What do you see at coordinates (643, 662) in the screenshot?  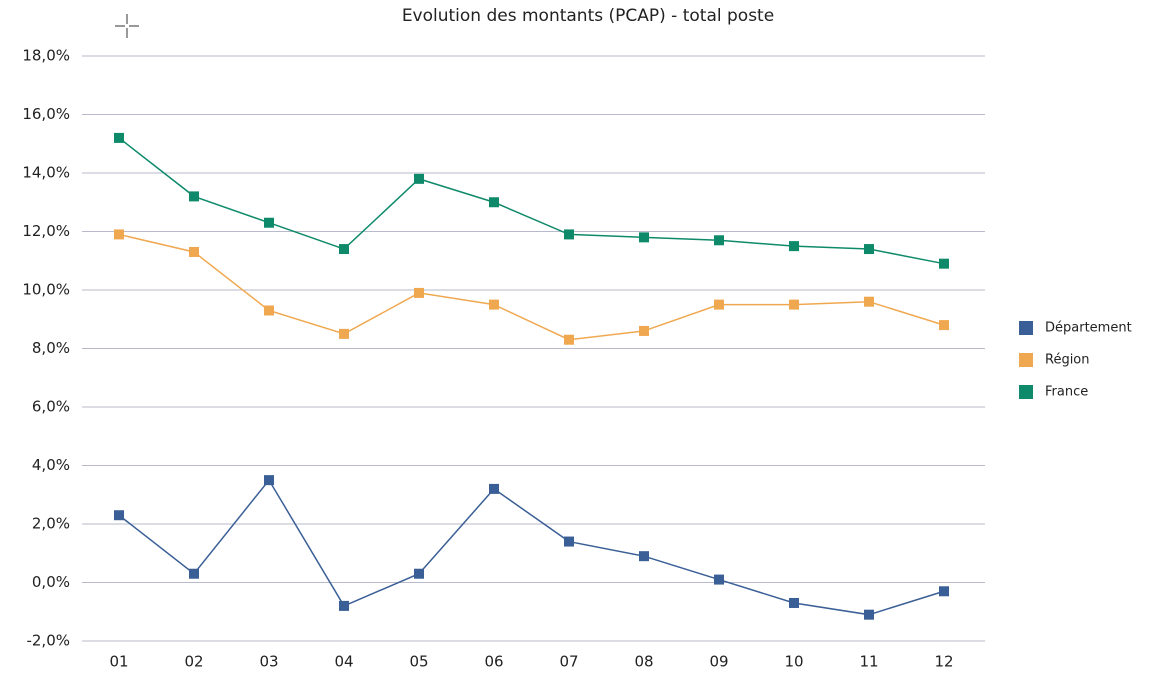 I see `x-tick-label: 08` at bounding box center [643, 662].